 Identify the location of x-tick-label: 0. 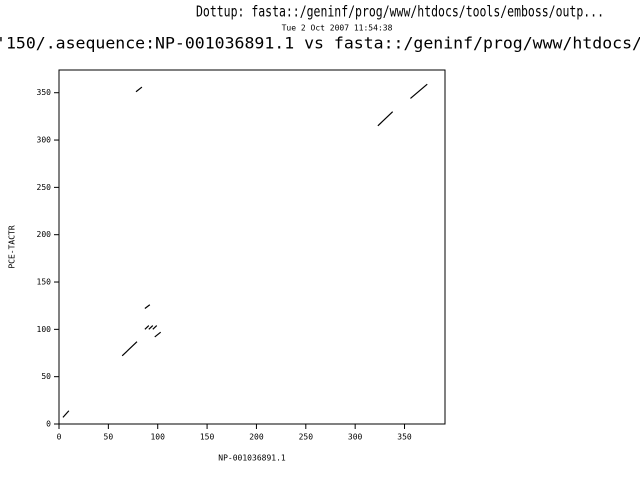
(59, 437).